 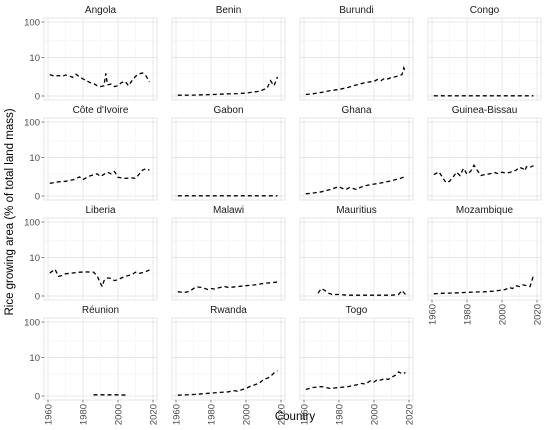 I want to click on facet-title: Mozambique, so click(x=485, y=210).